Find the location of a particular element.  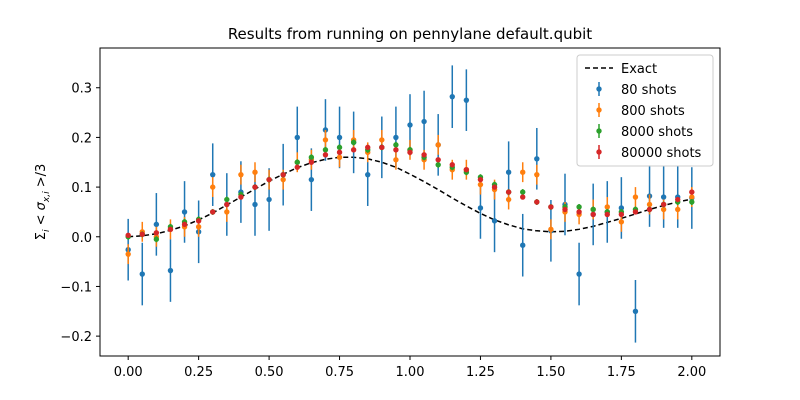

legend-box is located at coordinates (645, 110).